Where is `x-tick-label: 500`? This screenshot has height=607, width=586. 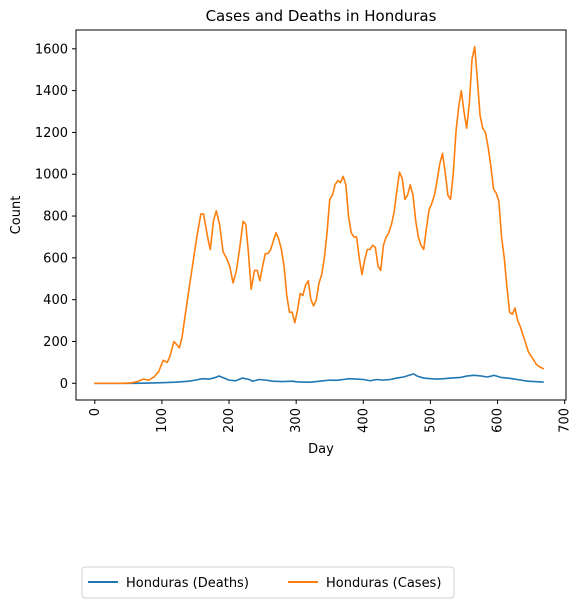 x-tick-label: 500 is located at coordinates (430, 420).